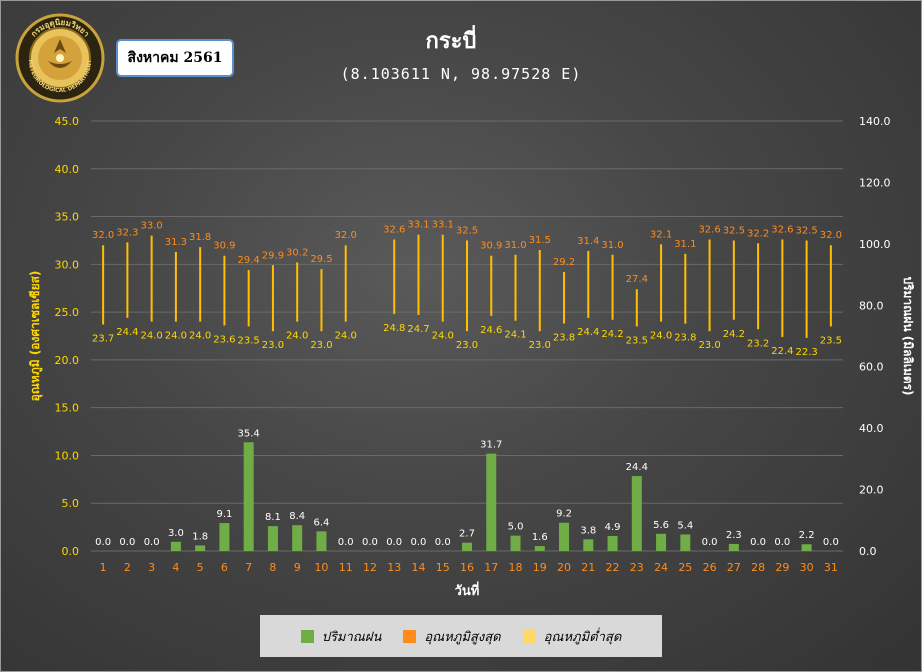 This screenshot has height=672, width=922. Describe the element at coordinates (491, 445) in the screenshot. I see `rain-data-label: 31.7` at that location.